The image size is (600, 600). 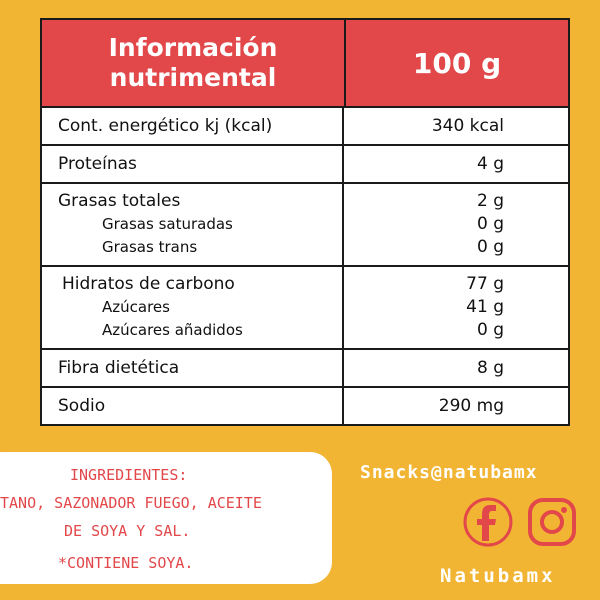 I want to click on header-amount: 100 g, so click(x=457, y=63).